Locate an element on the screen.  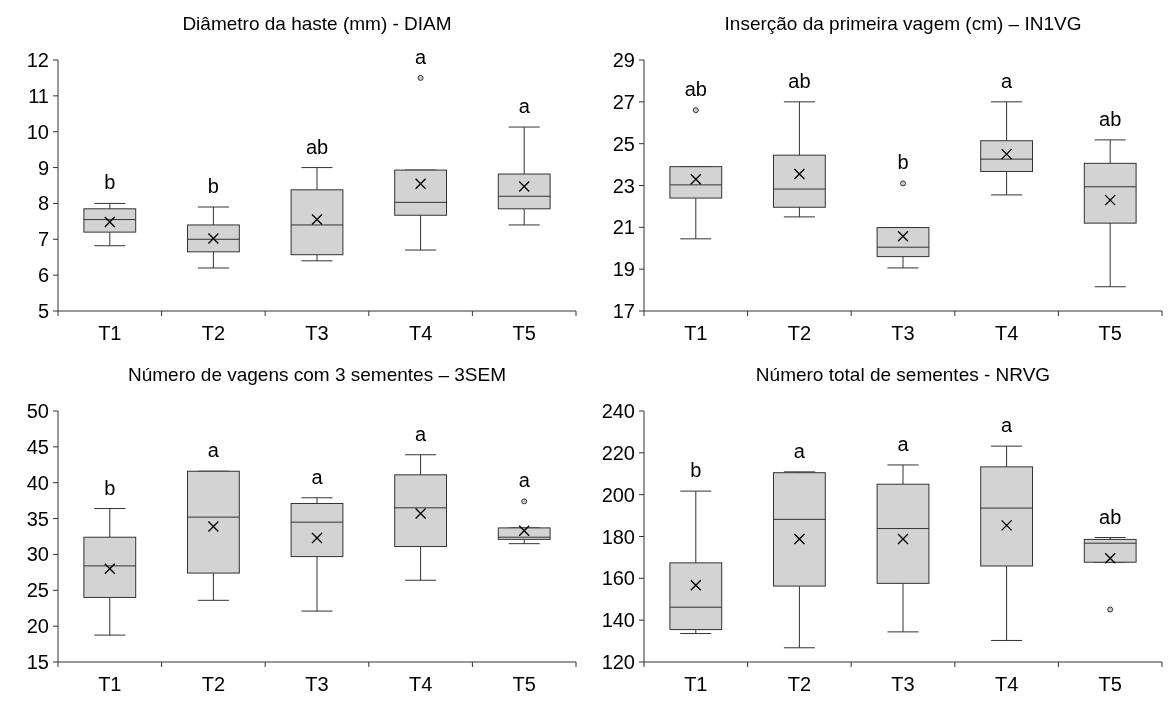
y-tick-label: 11 is located at coordinates (38, 95).